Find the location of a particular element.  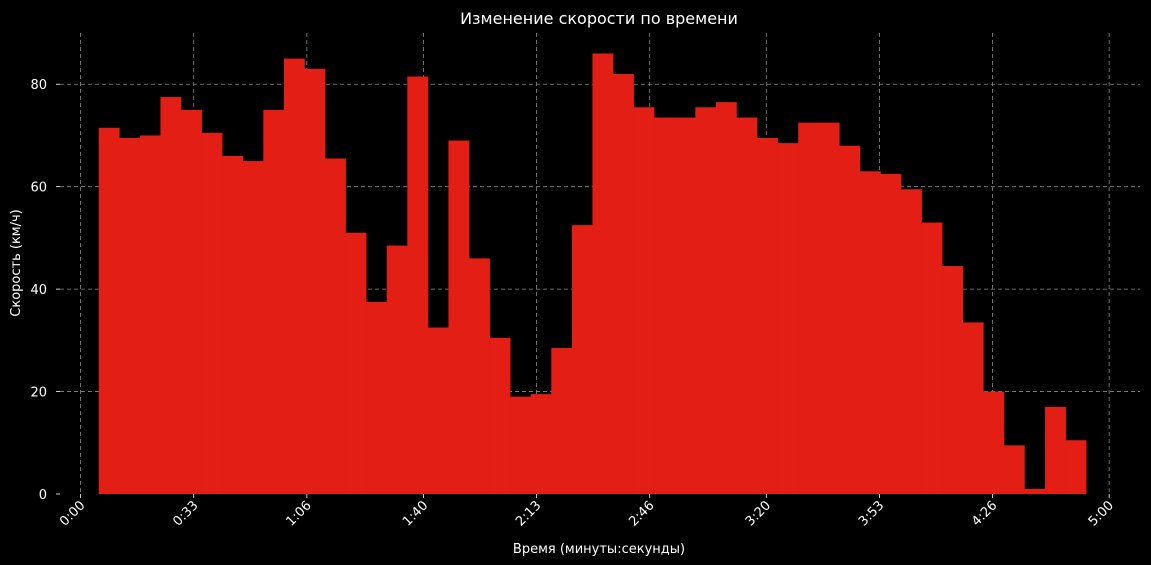

x-tick-label: 0:33 is located at coordinates (185, 513).